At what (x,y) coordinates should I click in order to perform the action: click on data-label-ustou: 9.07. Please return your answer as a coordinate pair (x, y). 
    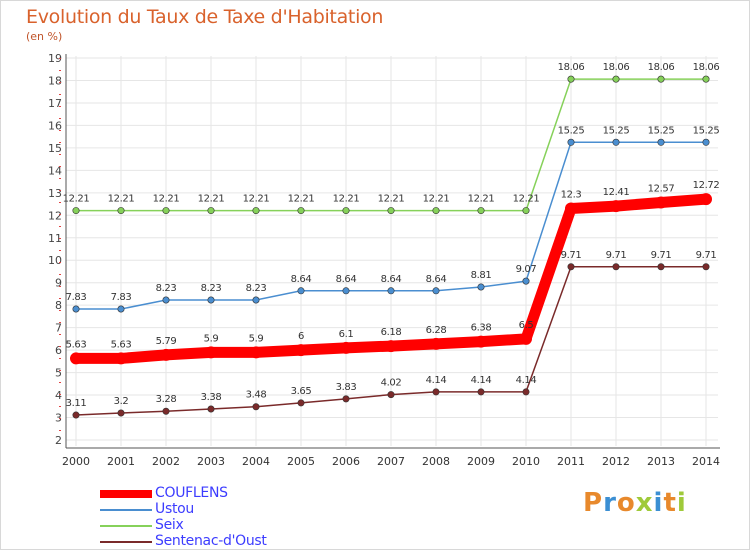
    Looking at the image, I should click on (526, 269).